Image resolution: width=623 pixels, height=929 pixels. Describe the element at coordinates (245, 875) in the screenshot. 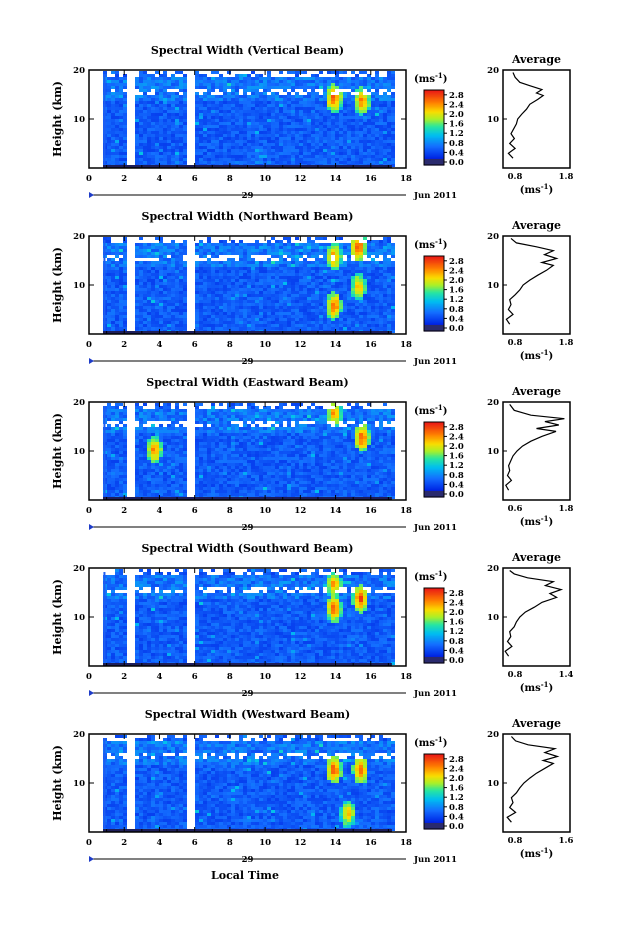

I see `x-axis-label: Local Time` at that location.